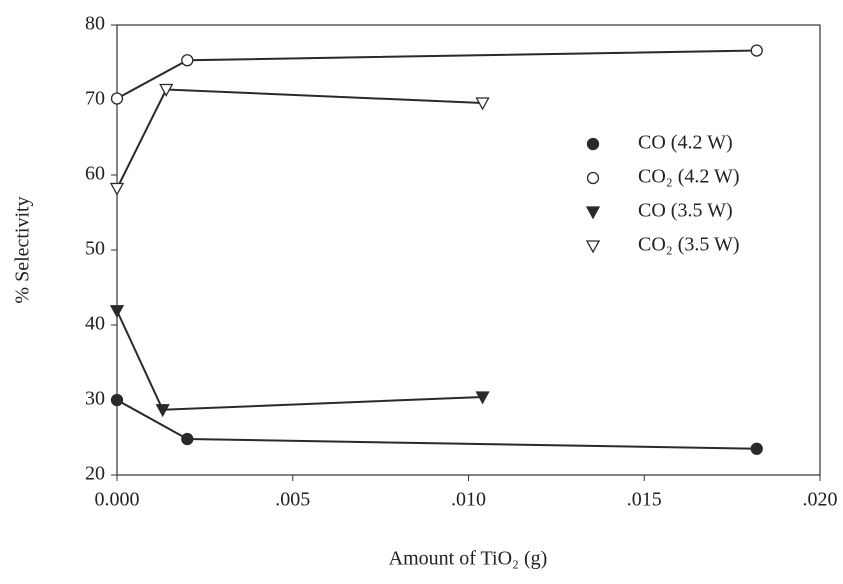  I want to click on y-axis-label: % Selectivity, so click(23, 249).